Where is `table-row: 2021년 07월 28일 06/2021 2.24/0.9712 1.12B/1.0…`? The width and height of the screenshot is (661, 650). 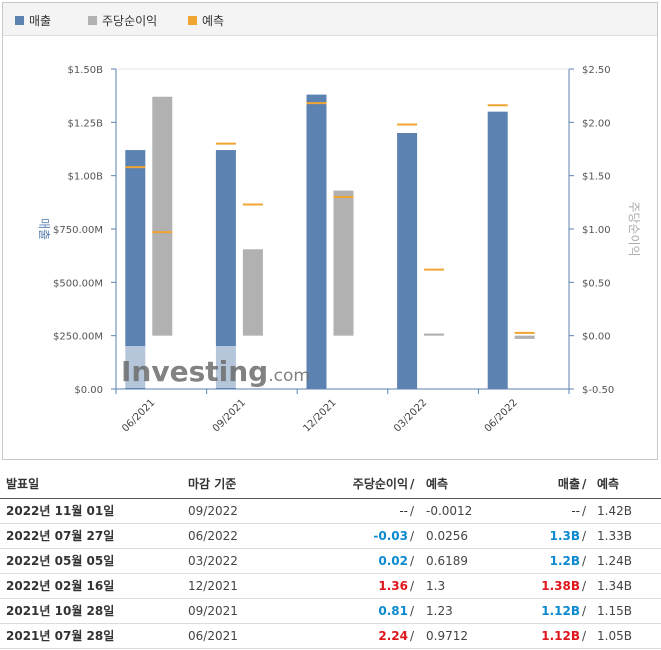 table-row: 2021년 07월 28일 06/2021 2.24/0.9712 1.12B/1.0… is located at coordinates (330, 636).